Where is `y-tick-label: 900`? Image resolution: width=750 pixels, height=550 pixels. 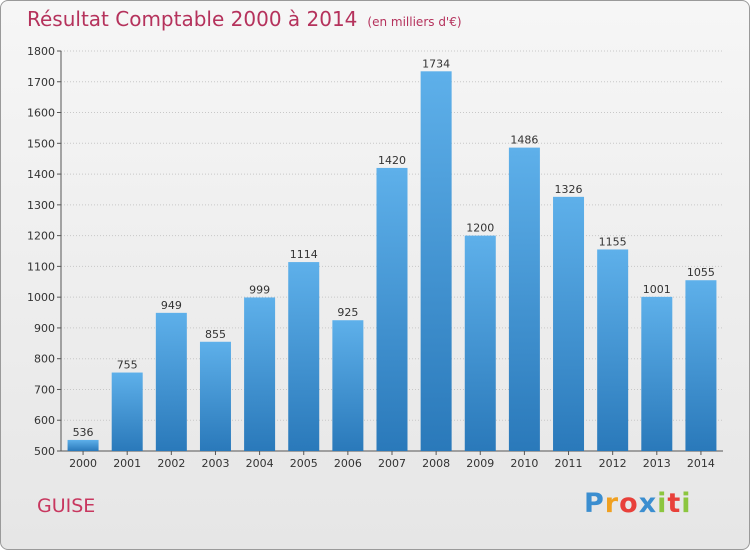 y-tick-label: 900 is located at coordinates (44, 328).